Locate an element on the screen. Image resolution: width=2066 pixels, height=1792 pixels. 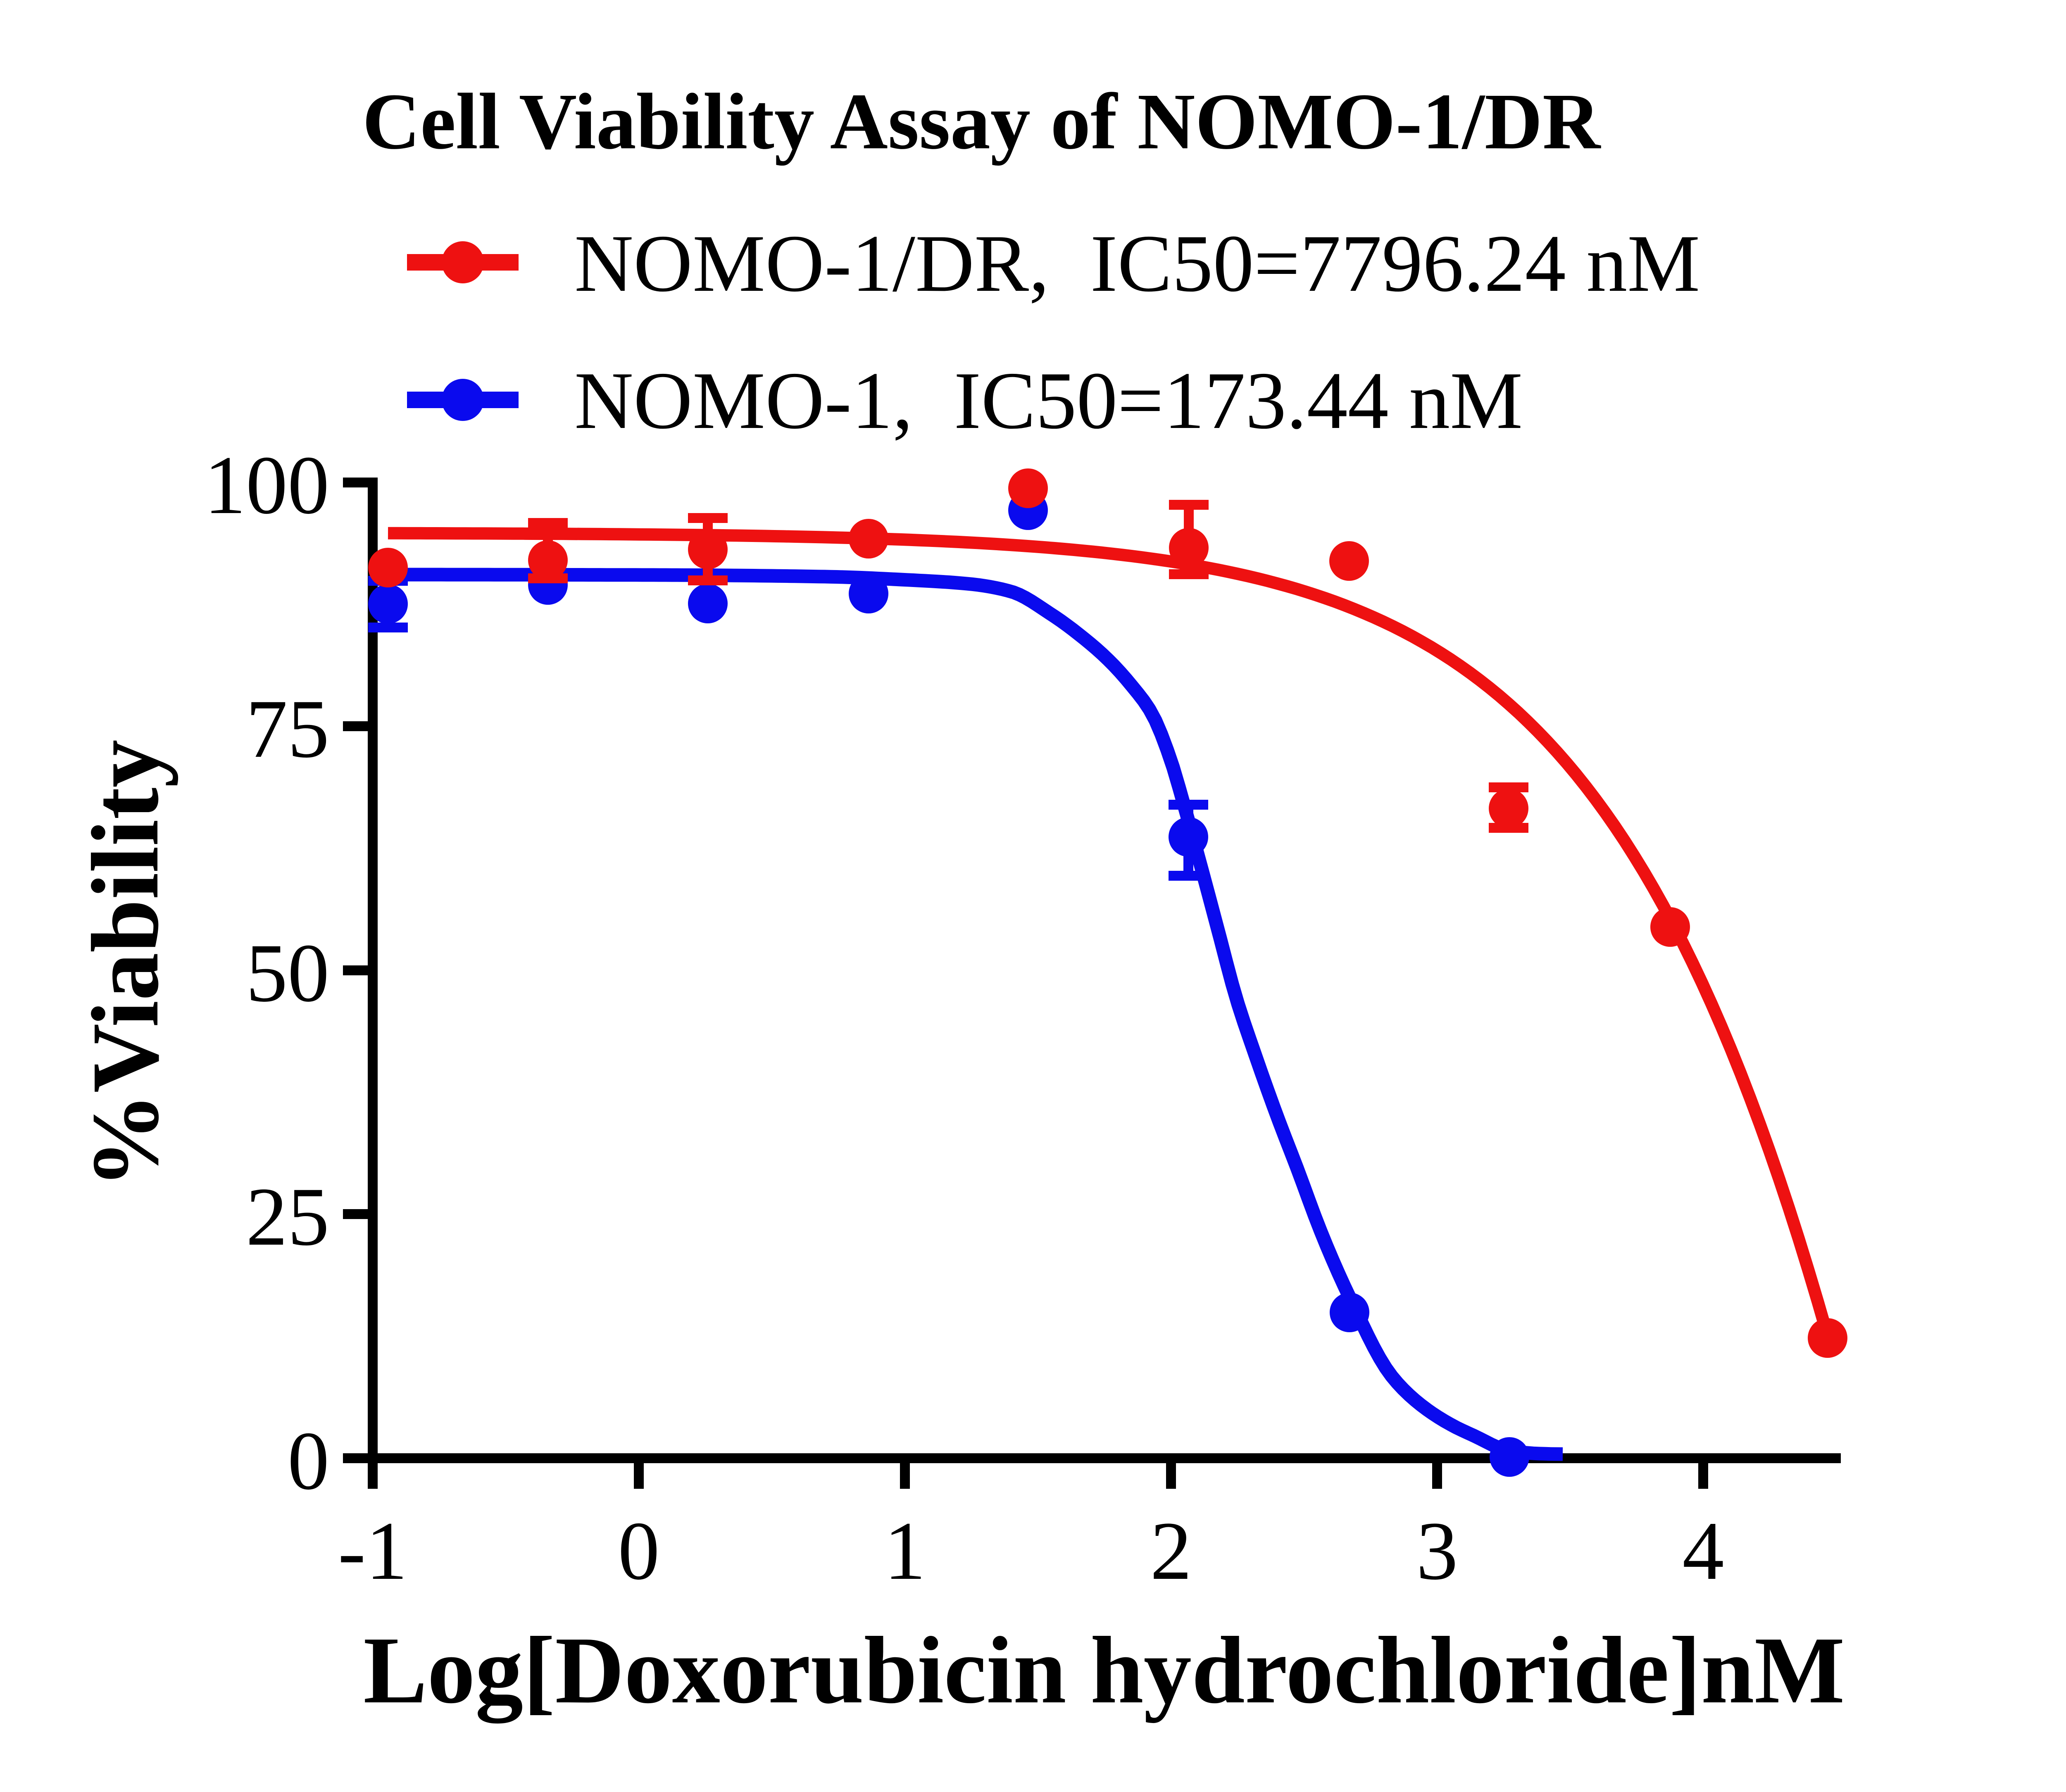
svg-text: 75 is located at coordinates (287, 728).